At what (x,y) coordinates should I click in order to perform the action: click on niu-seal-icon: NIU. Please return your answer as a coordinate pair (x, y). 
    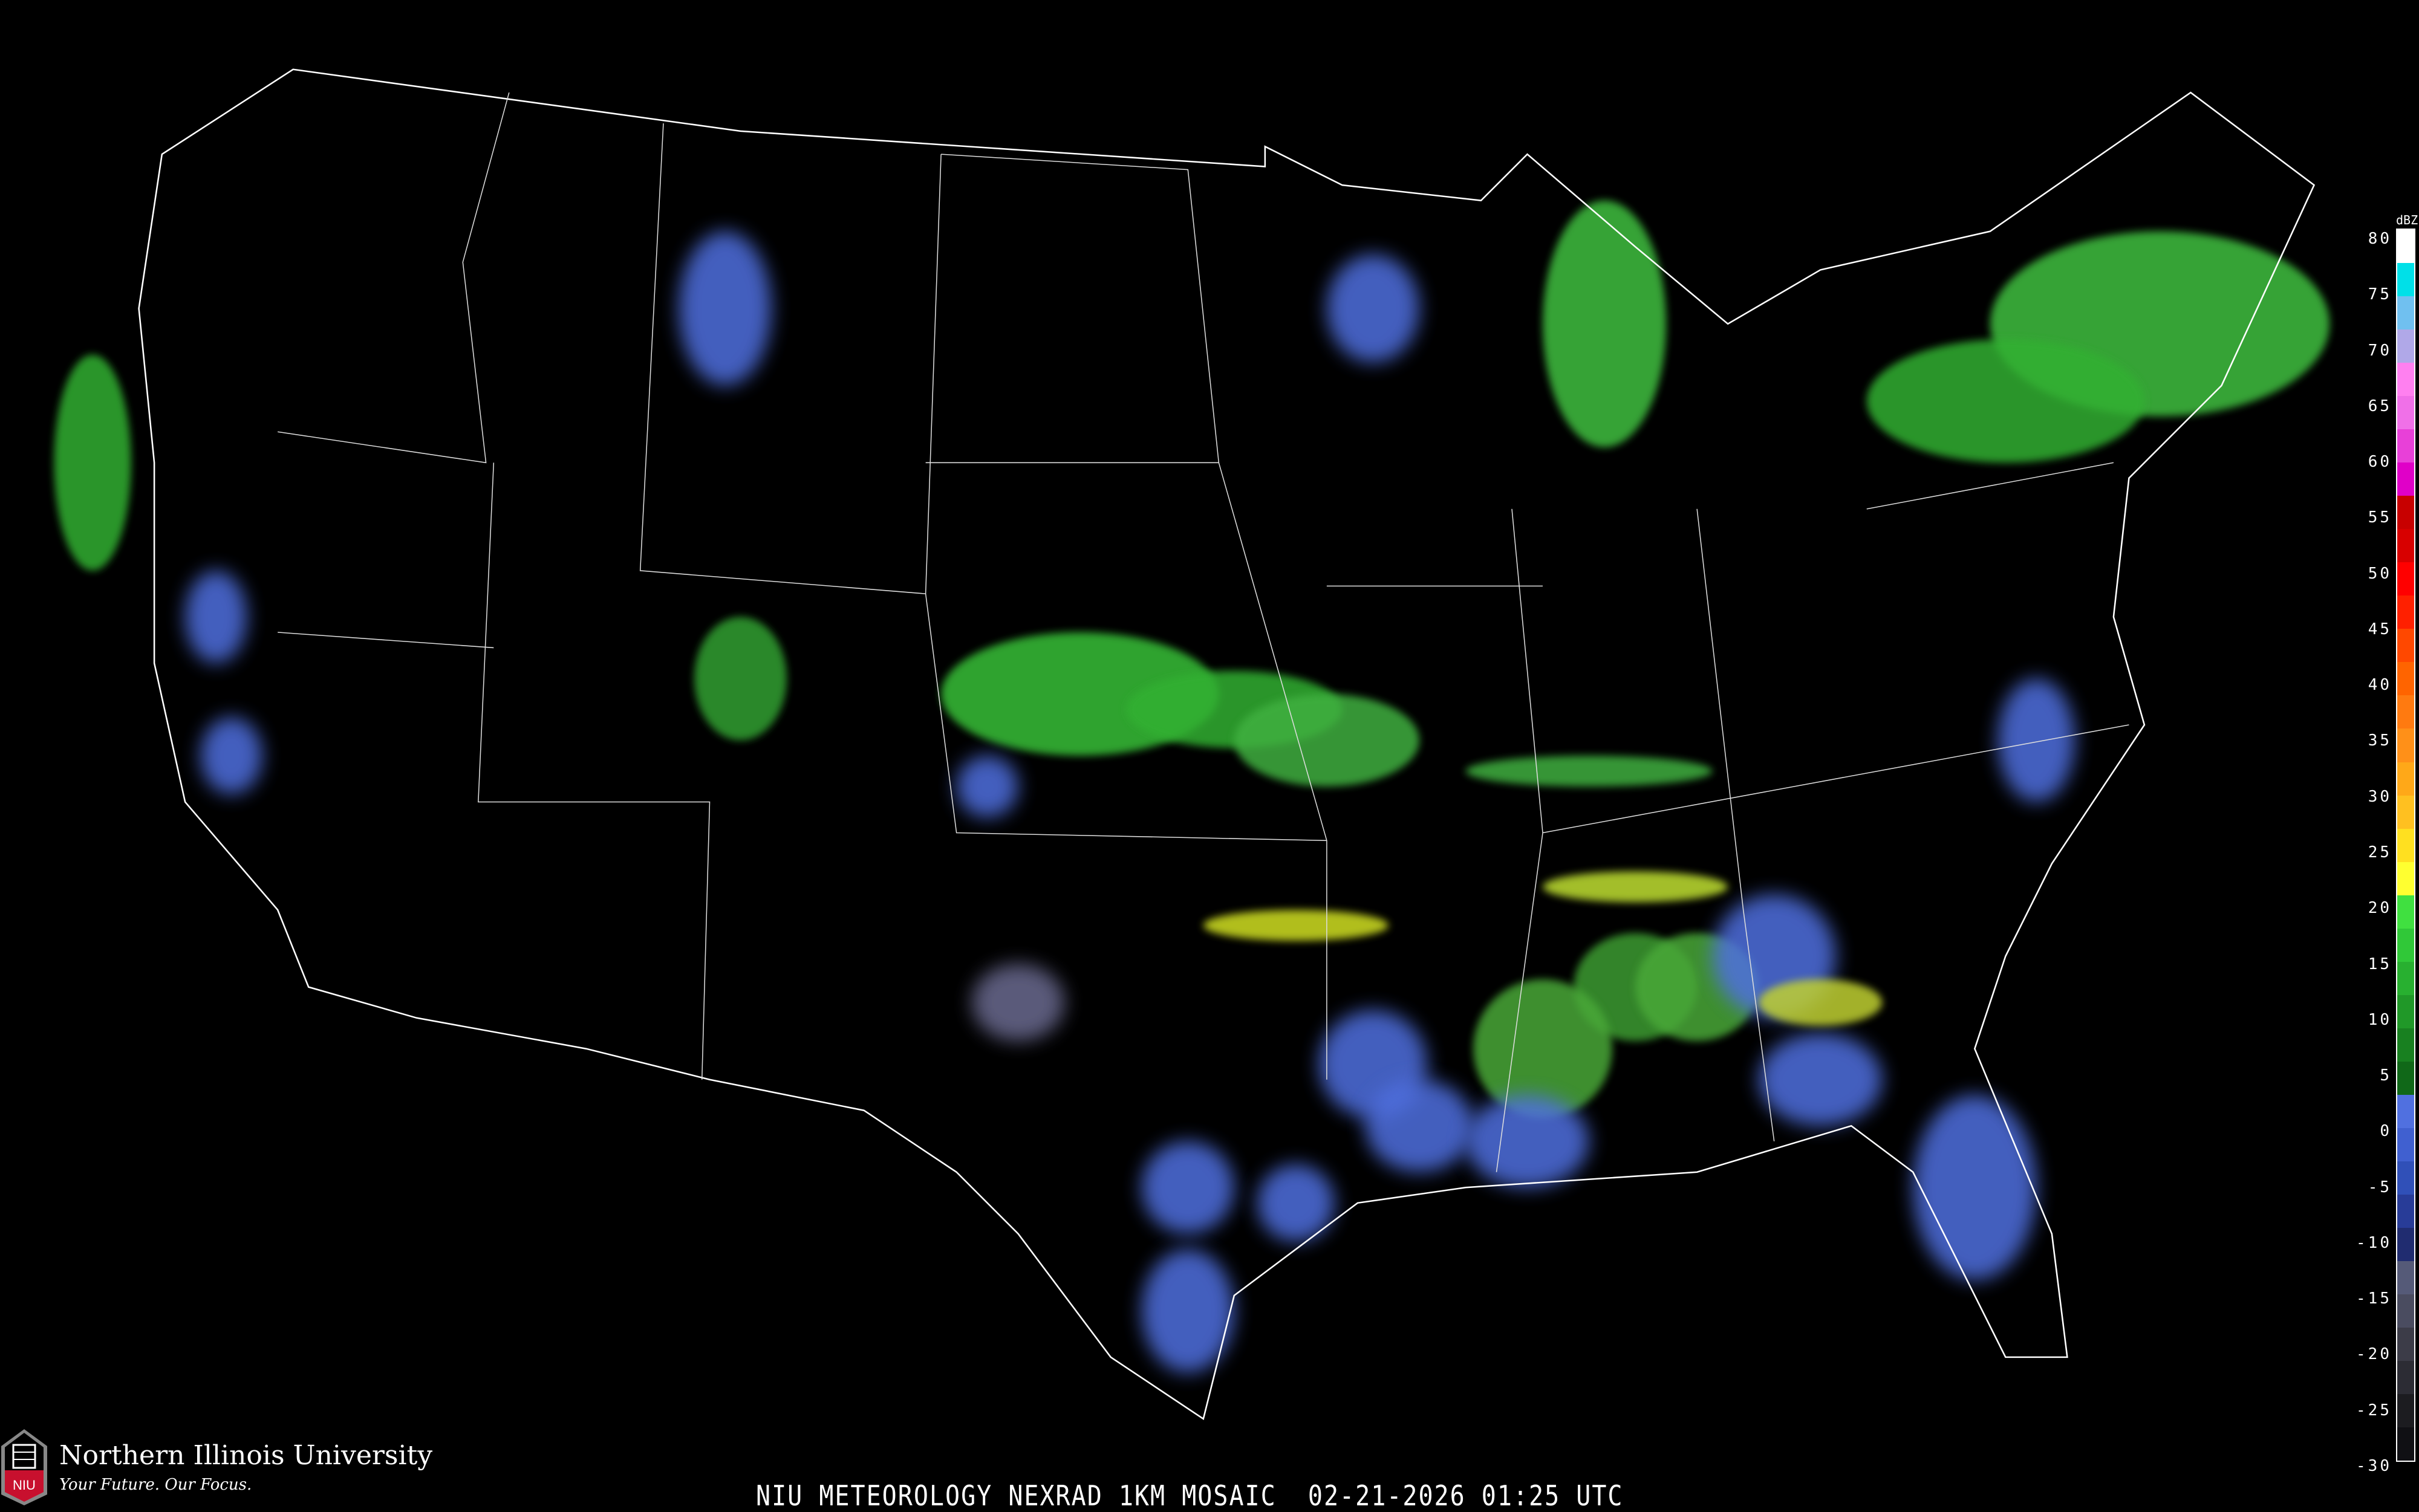
    Looking at the image, I should click on (24, 1467).